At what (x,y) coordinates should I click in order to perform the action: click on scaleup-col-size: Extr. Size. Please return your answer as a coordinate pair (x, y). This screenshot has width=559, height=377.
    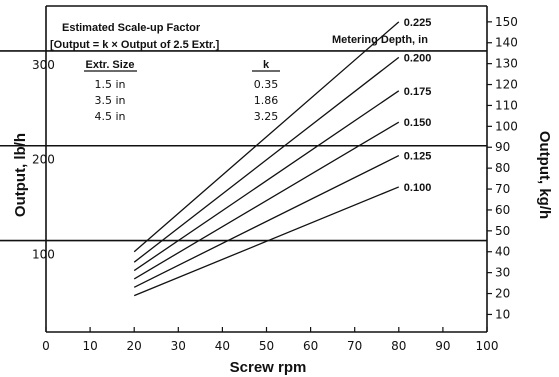
    Looking at the image, I should click on (110, 65).